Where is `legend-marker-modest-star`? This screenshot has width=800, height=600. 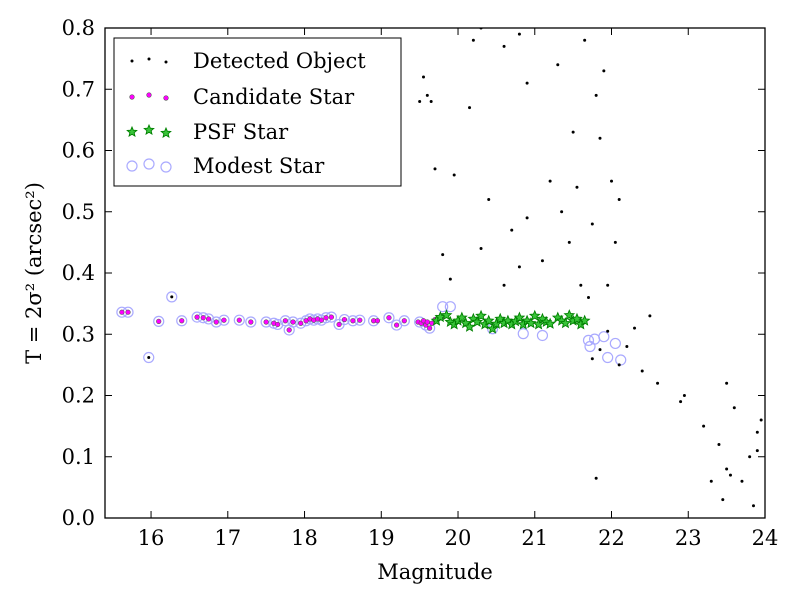 legend-marker-modest-star is located at coordinates (132, 166).